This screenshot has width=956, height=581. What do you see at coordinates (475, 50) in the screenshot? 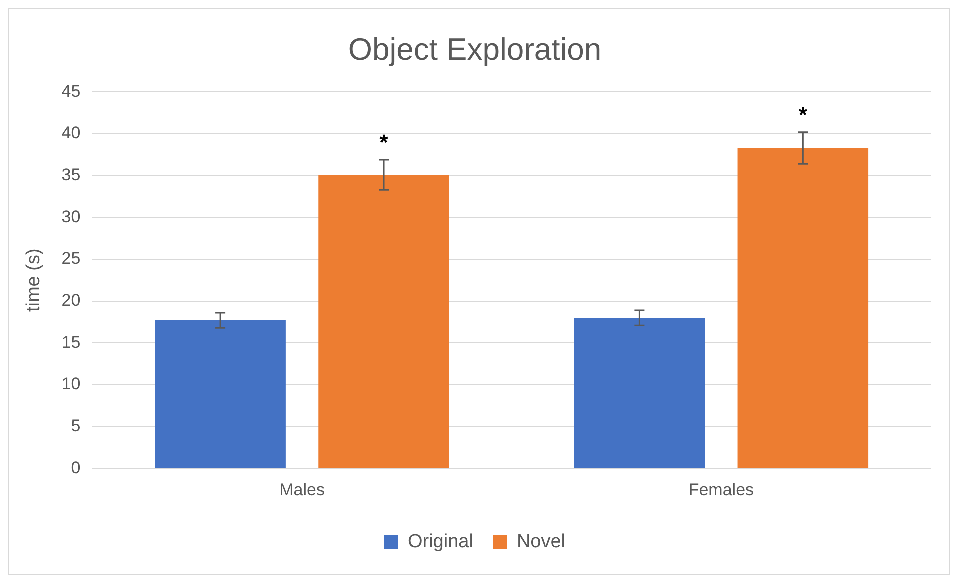
I see `chart-title: Object Exploration` at bounding box center [475, 50].